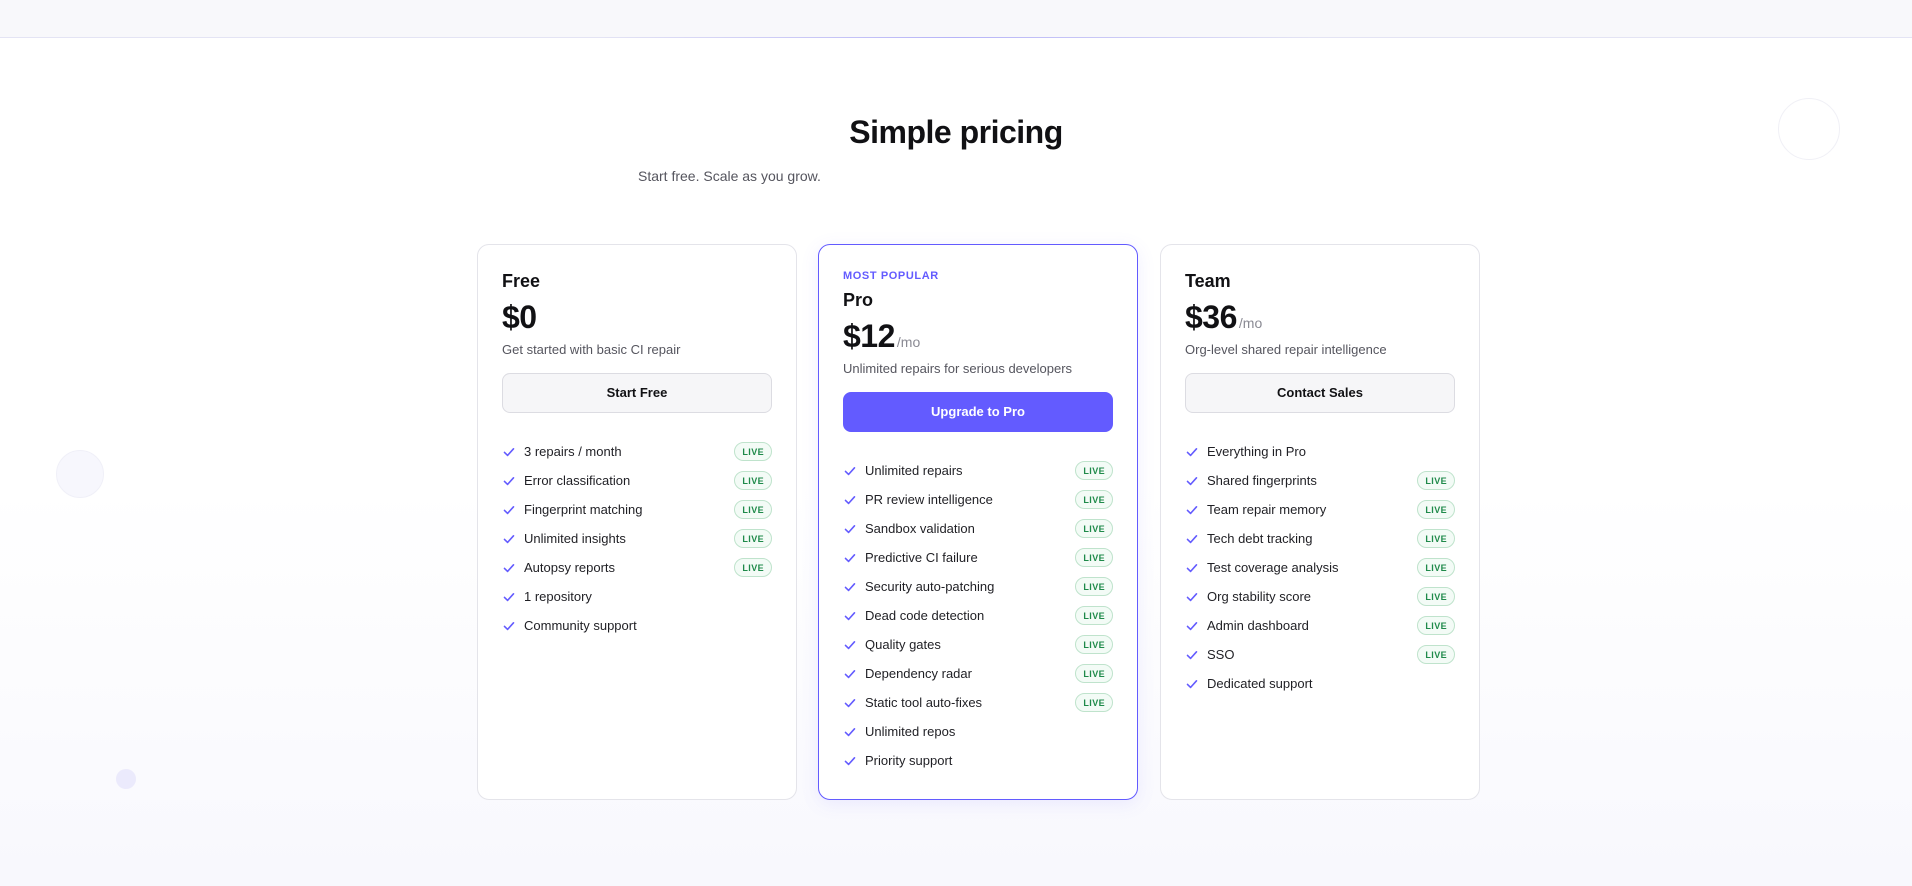 This screenshot has height=886, width=1912. I want to click on plan-description: Unlimited repairs for serious developers, so click(958, 368).